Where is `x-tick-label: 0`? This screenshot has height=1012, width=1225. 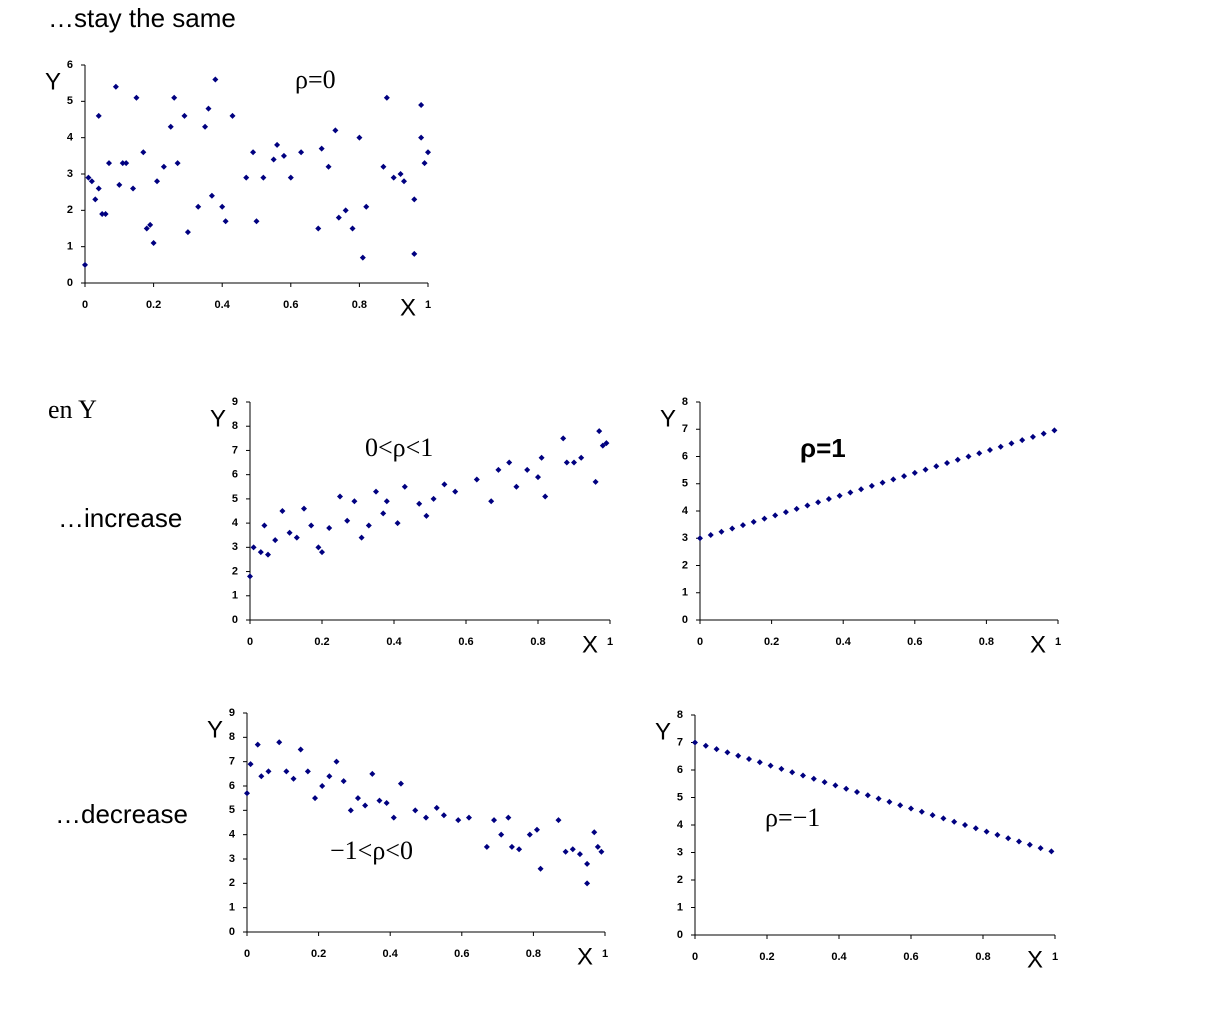
x-tick-label: 0 is located at coordinates (695, 957).